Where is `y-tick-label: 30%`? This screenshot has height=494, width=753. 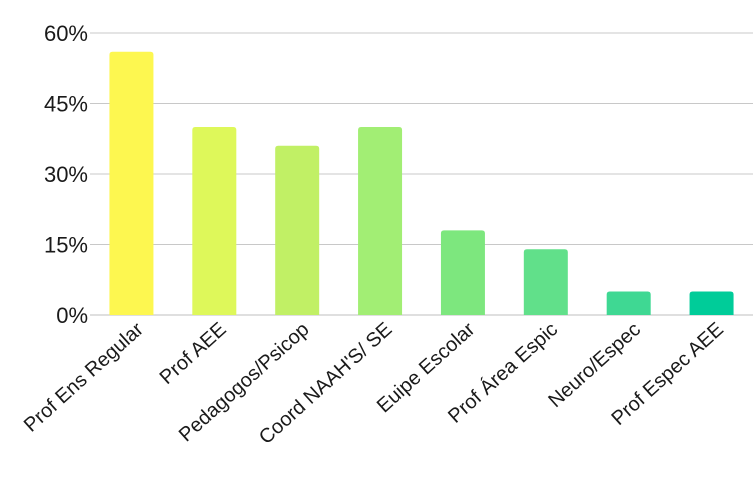 y-tick-label: 30% is located at coordinates (66, 174).